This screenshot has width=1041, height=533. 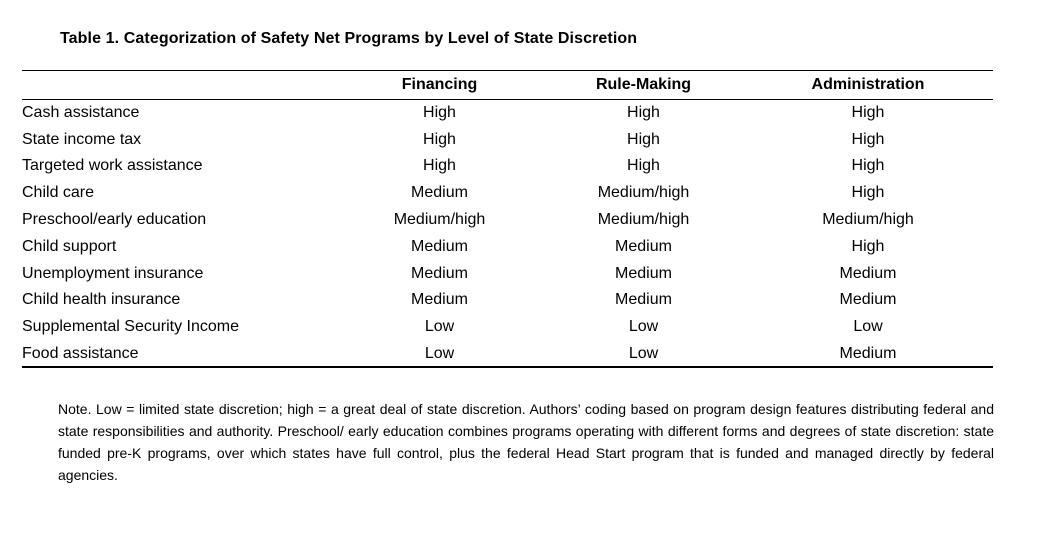 I want to click on program-name-cell: State income tax, so click(x=82, y=139).